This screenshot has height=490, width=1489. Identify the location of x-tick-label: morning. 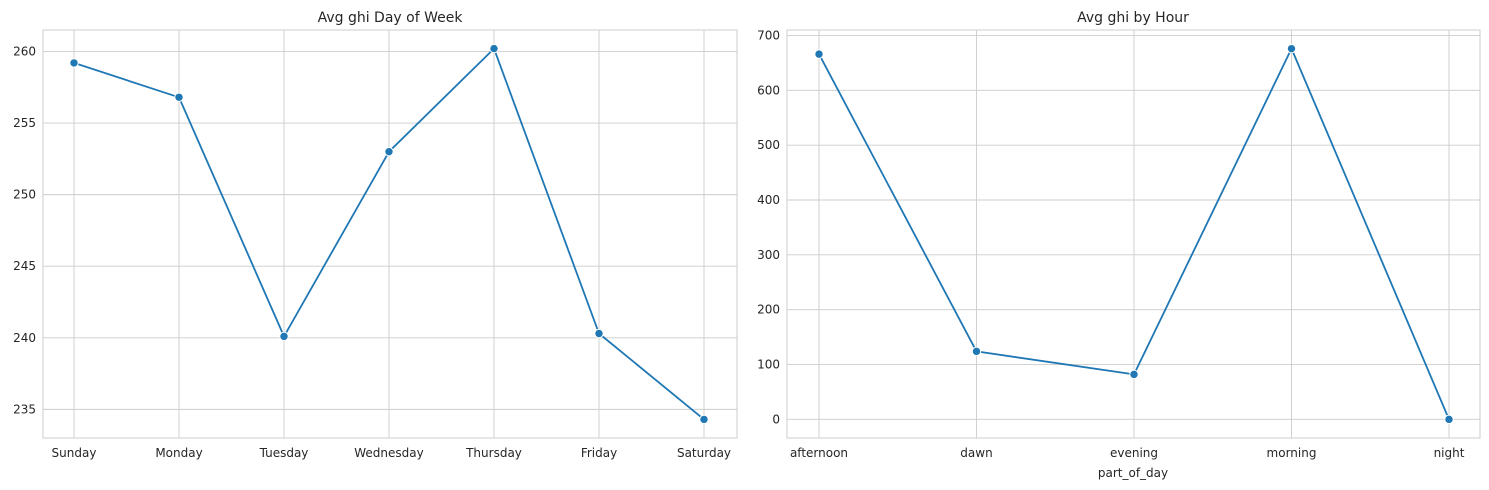
(1292, 453).